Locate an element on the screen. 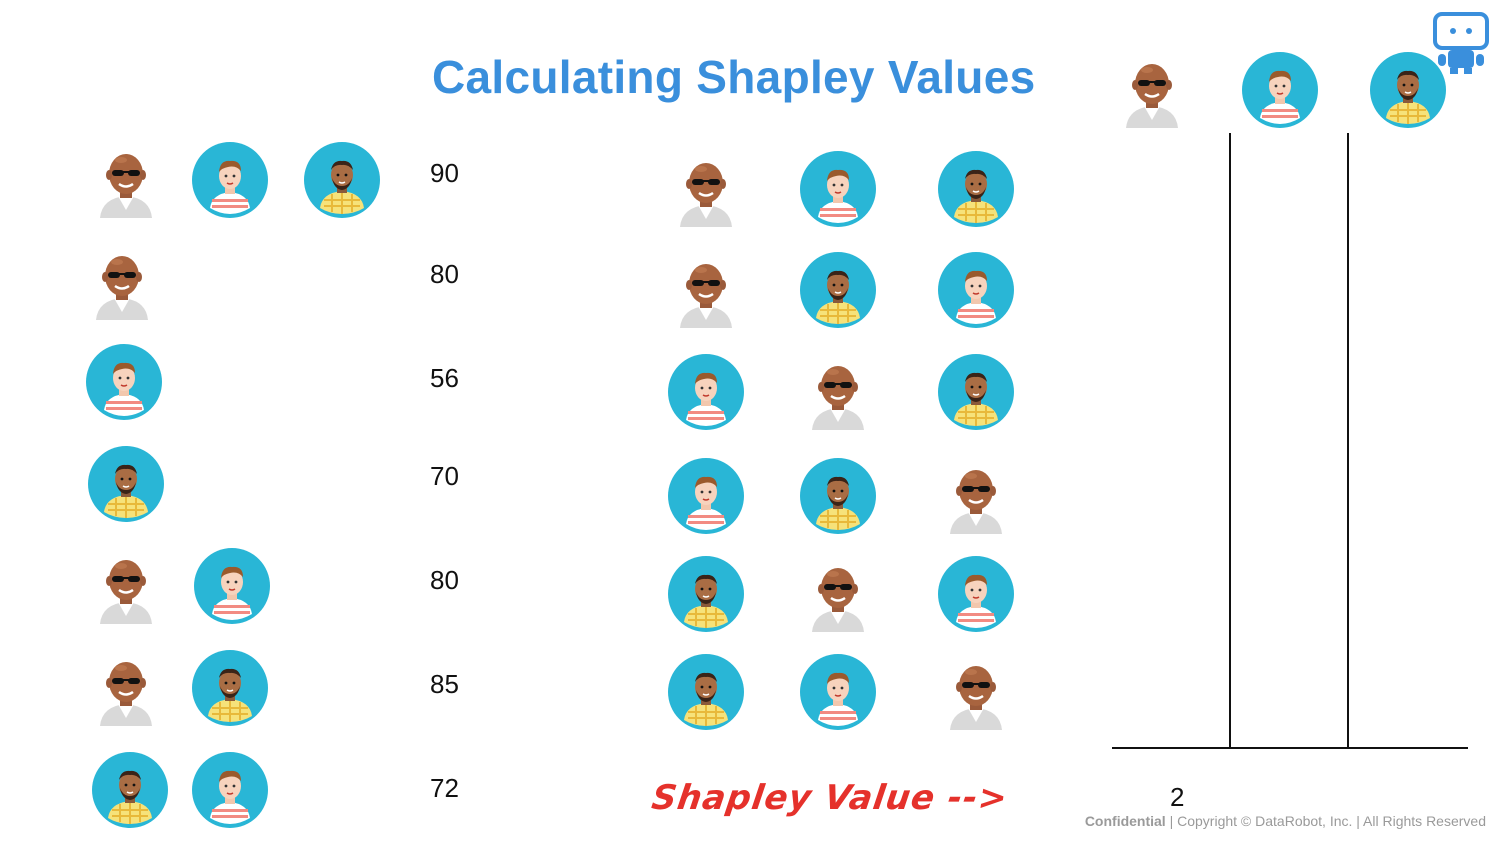 This screenshot has width=1500, height=844. coalition-value: 70 is located at coordinates (444, 476).